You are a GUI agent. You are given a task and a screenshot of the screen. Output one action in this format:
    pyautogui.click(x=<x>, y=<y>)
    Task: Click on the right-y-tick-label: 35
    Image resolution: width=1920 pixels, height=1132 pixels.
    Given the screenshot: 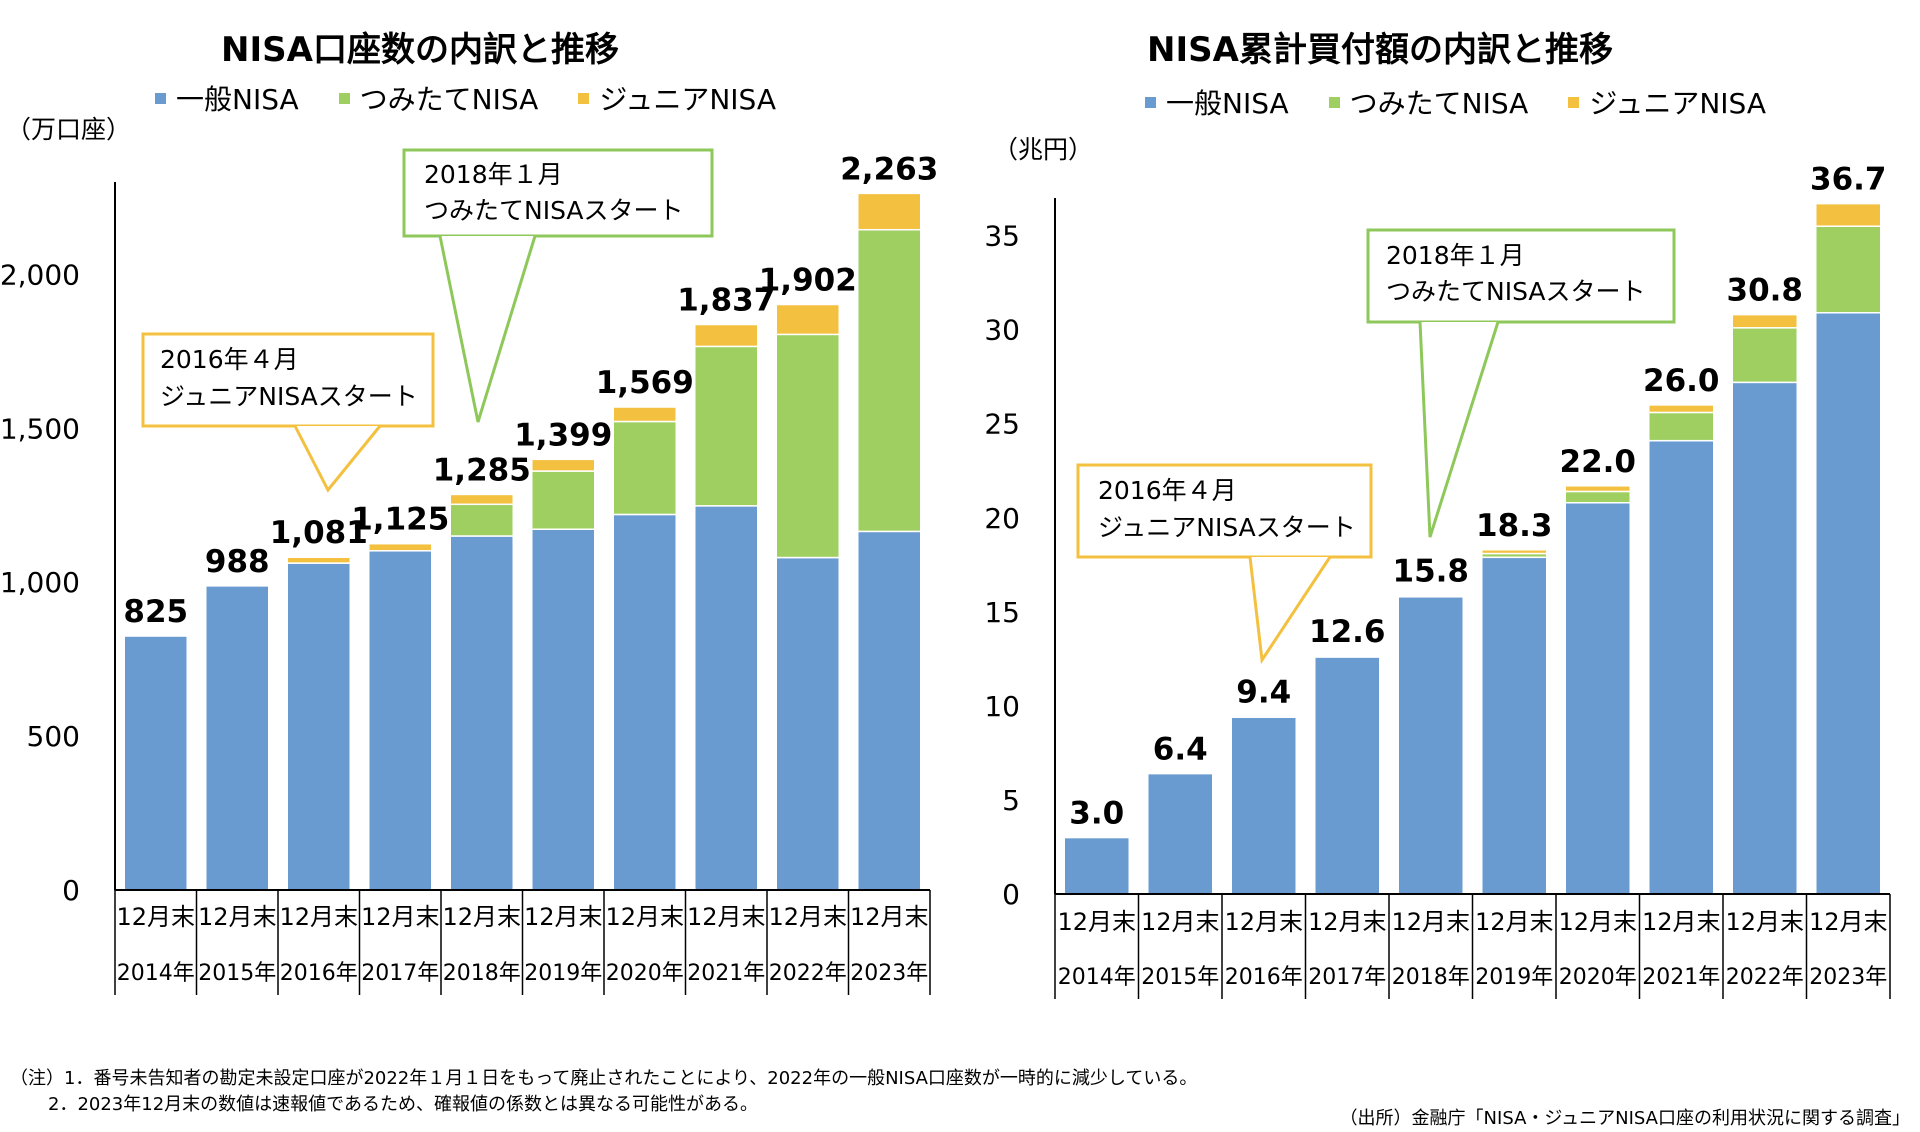 What is the action you would take?
    pyautogui.click(x=1002, y=236)
    